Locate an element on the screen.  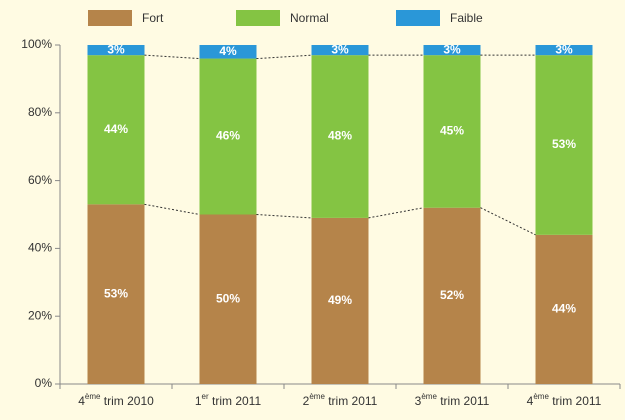
y-tick-label: 80% is located at coordinates (40, 112).